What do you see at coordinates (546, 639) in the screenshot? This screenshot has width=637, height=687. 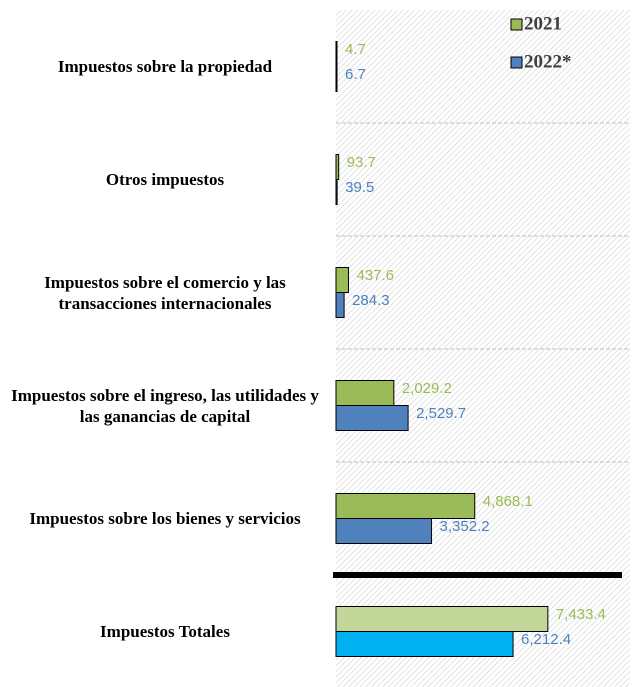 I see `value-label: 6,212.4` at bounding box center [546, 639].